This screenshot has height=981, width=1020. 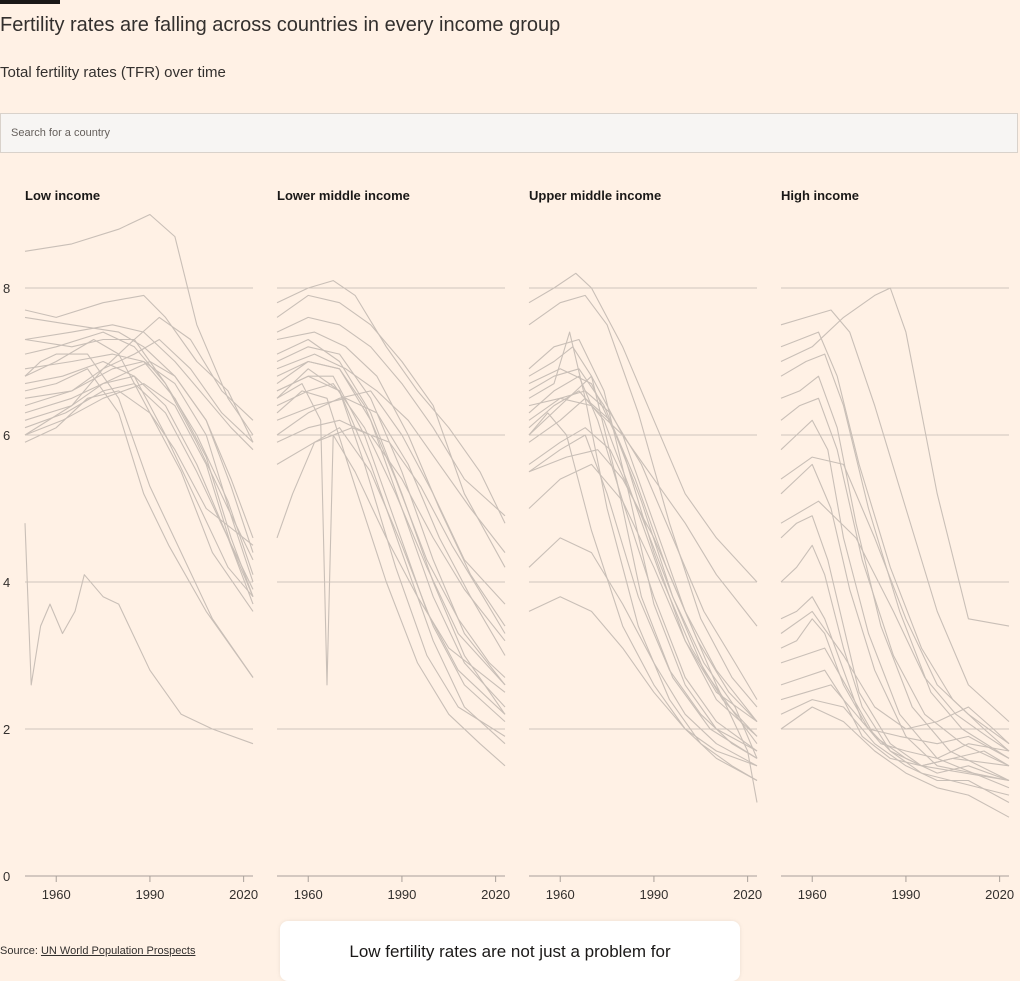 I want to click on y-tick-label-2: 2, so click(x=6, y=729).